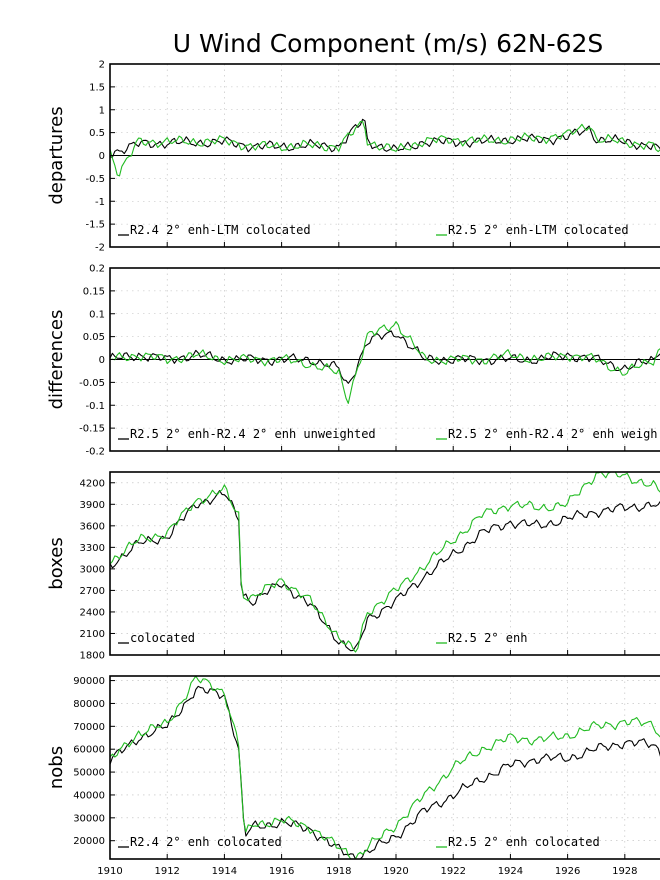 This screenshot has width=660, height=880. Describe the element at coordinates (92, 505) in the screenshot. I see `y-tick-label: 3900` at that location.